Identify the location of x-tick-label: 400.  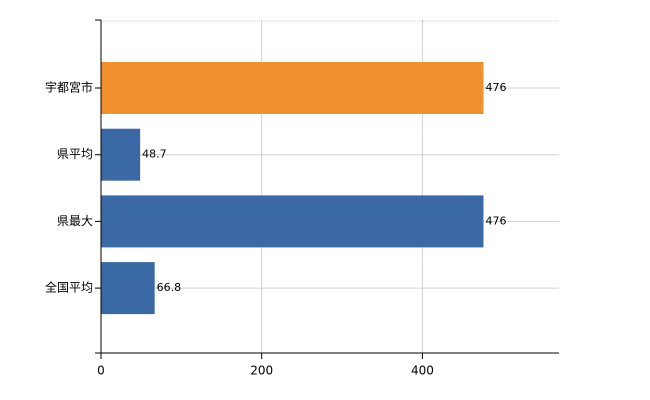
(422, 371).